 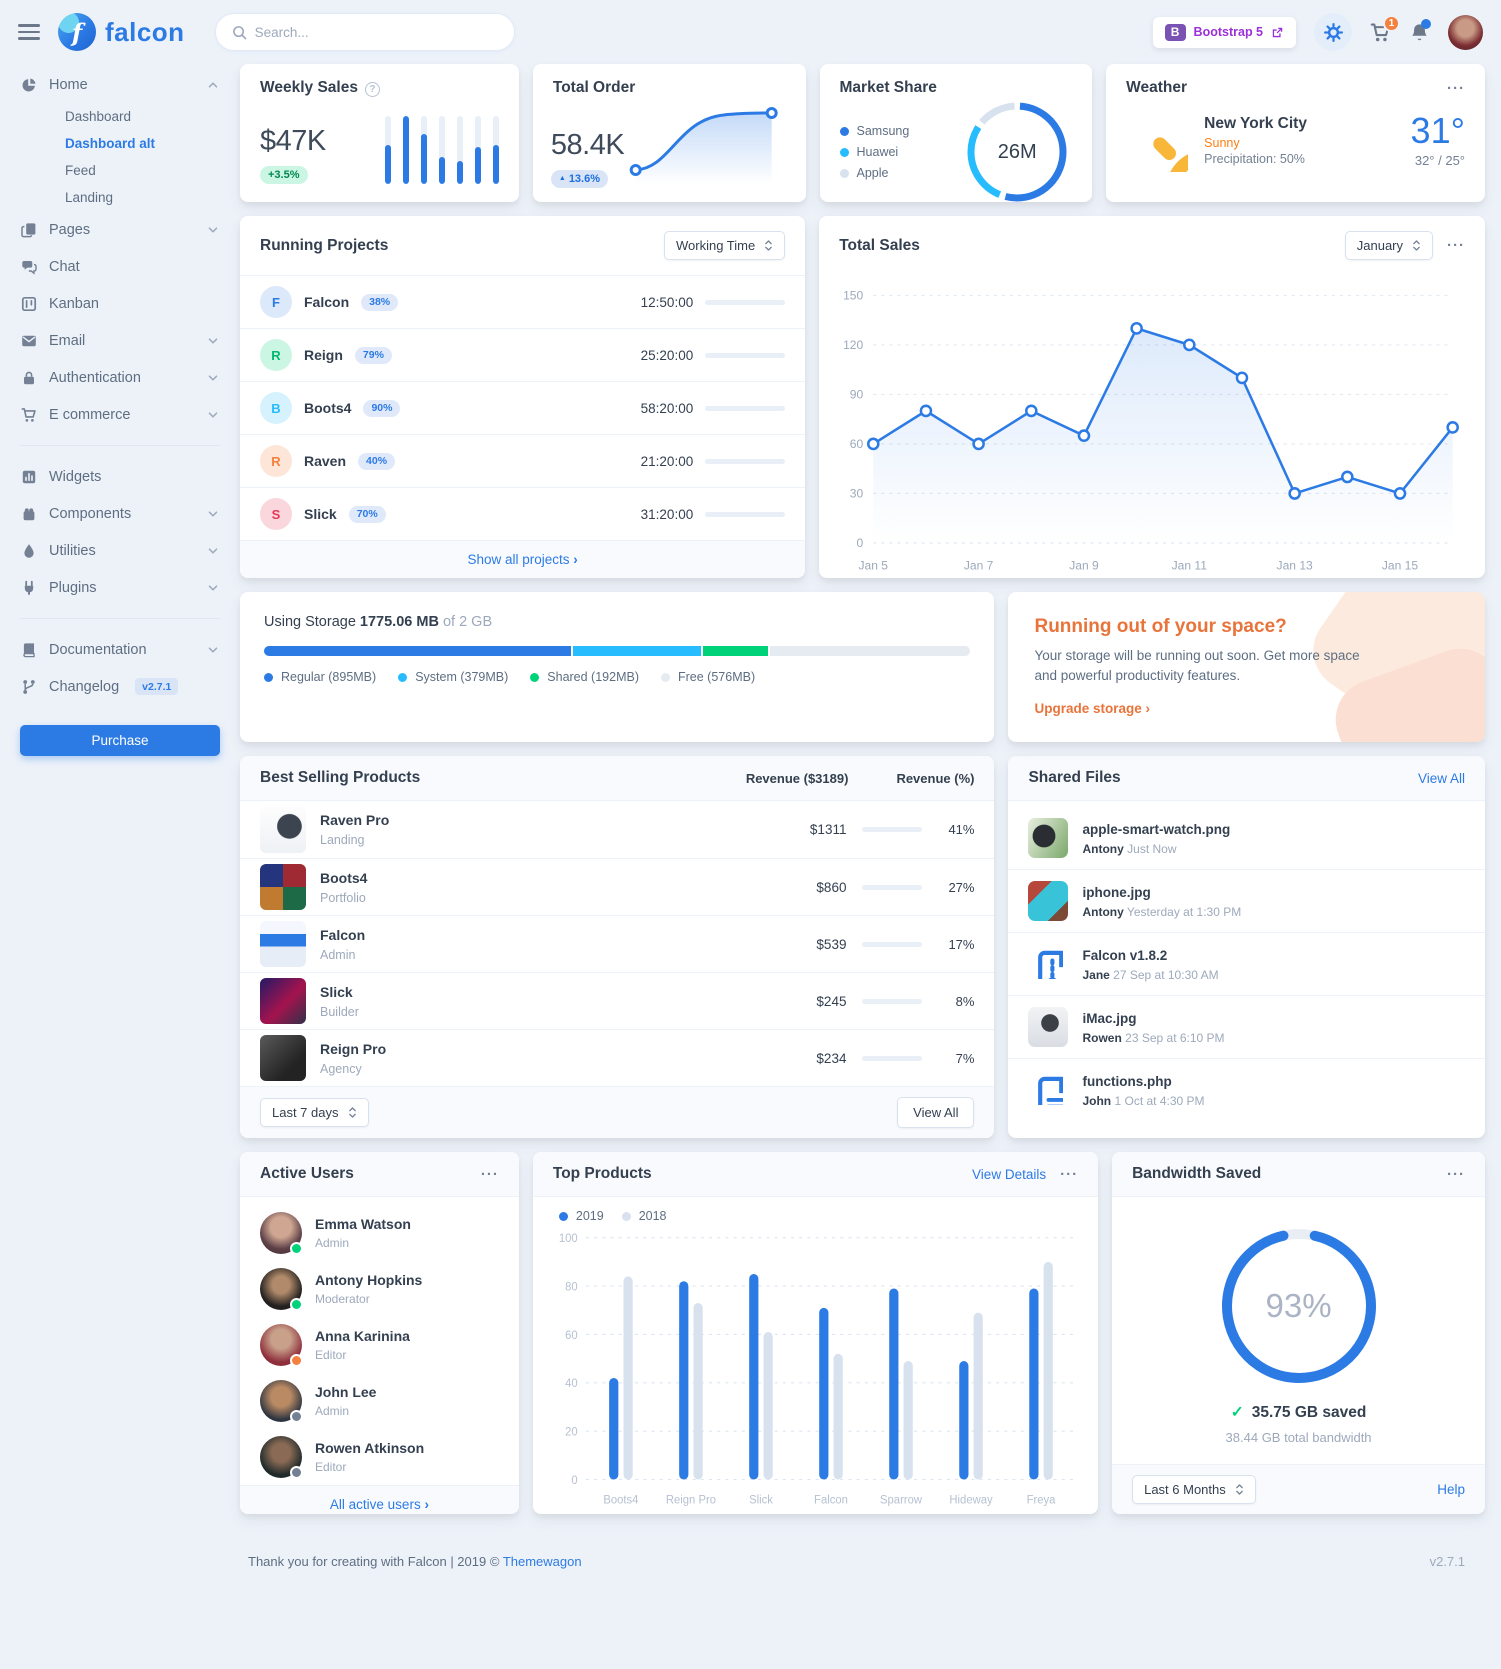 What do you see at coordinates (542, 1561) in the screenshot?
I see `themewagon-link: Themewagon` at bounding box center [542, 1561].